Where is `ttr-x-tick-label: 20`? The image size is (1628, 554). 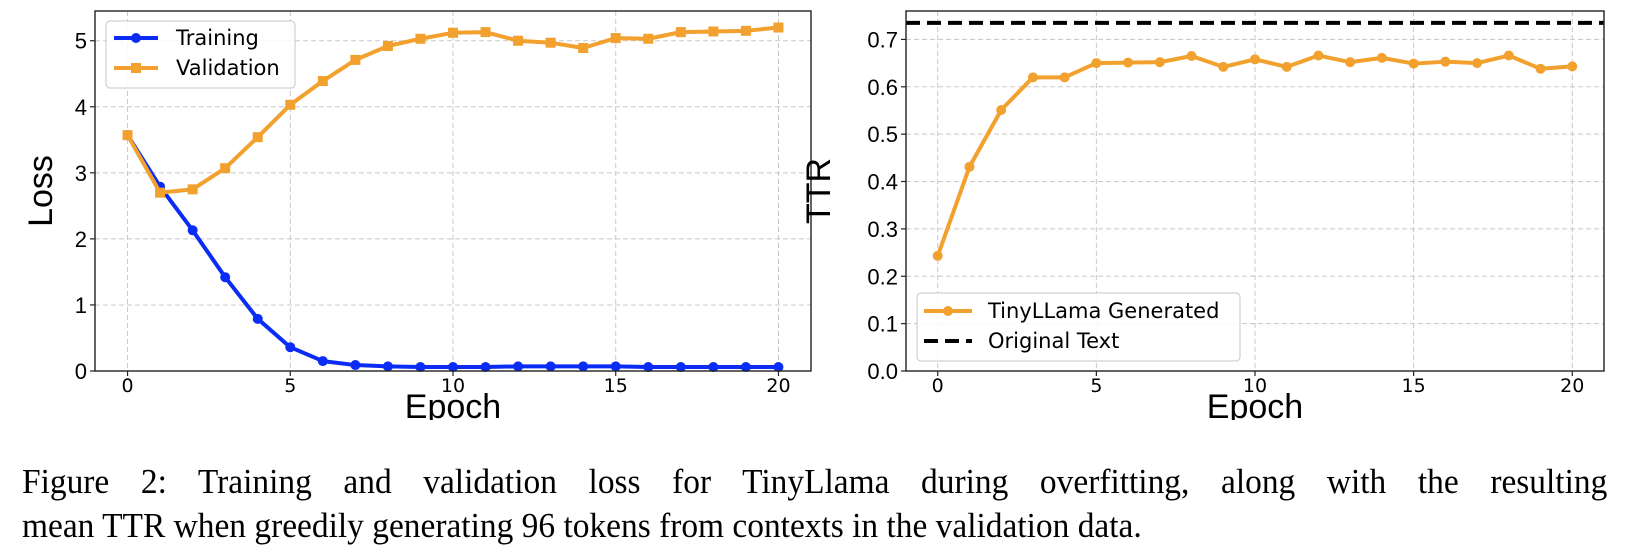 ttr-x-tick-label: 20 is located at coordinates (1572, 386).